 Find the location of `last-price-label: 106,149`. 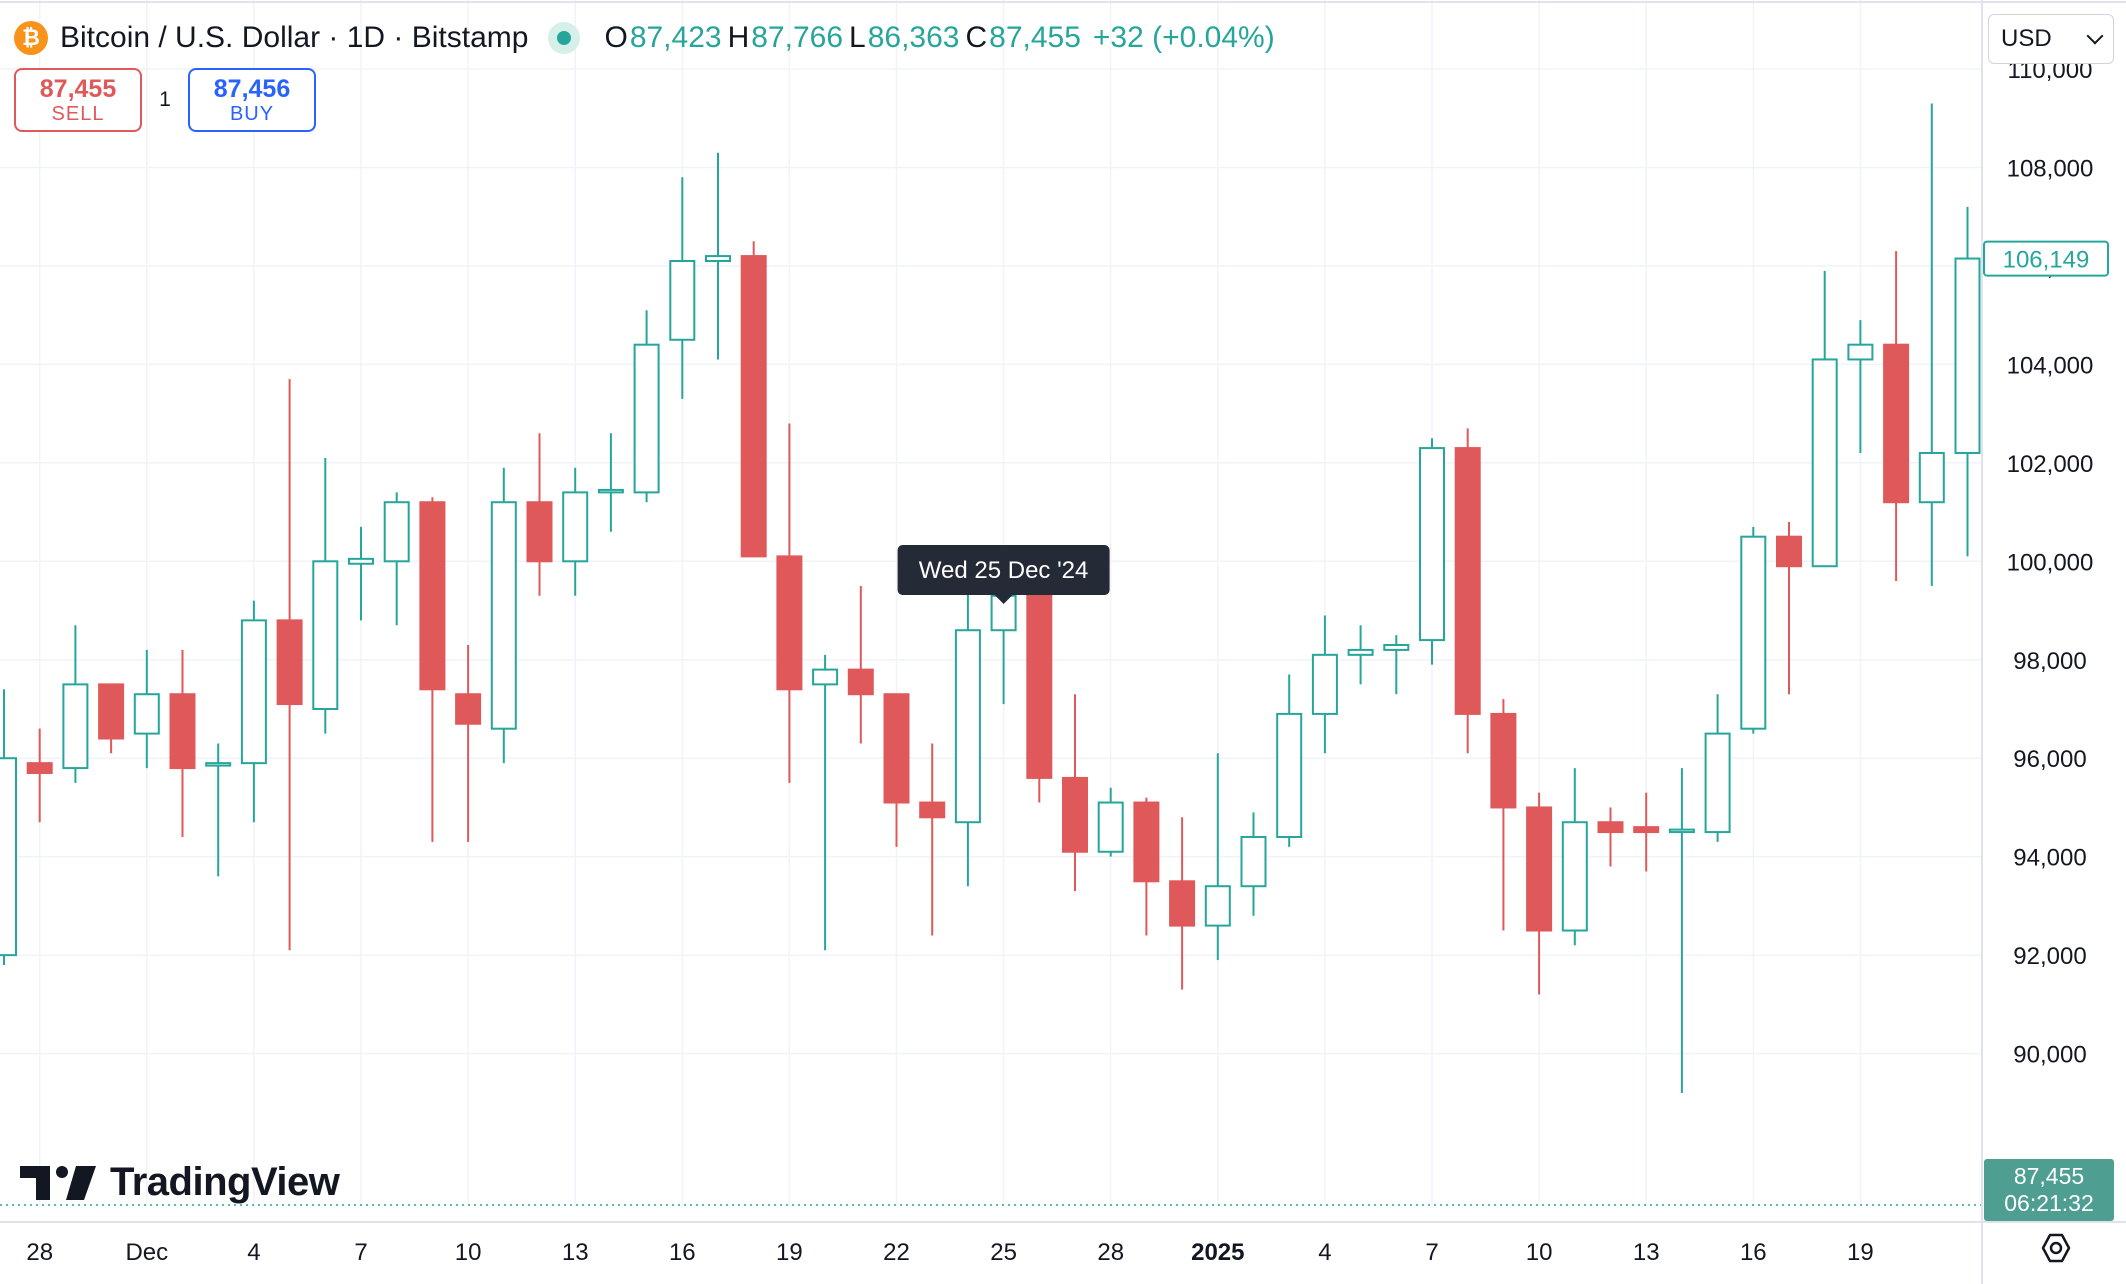

last-price-label: 106,149 is located at coordinates (2046, 260).